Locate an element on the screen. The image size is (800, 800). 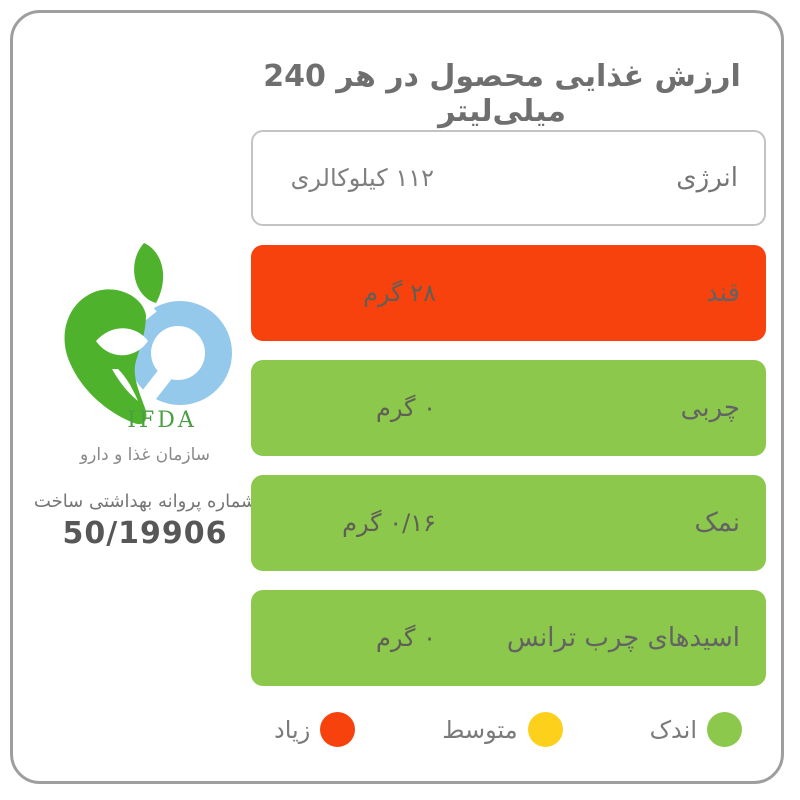
row-label: اسیدهای چرب ترانس is located at coordinates (623, 638).